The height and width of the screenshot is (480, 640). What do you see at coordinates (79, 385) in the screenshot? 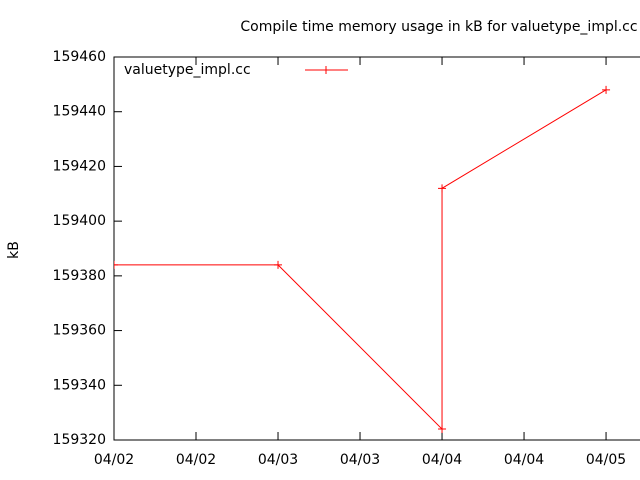
I see `y-tick-label: 159340` at bounding box center [79, 385].